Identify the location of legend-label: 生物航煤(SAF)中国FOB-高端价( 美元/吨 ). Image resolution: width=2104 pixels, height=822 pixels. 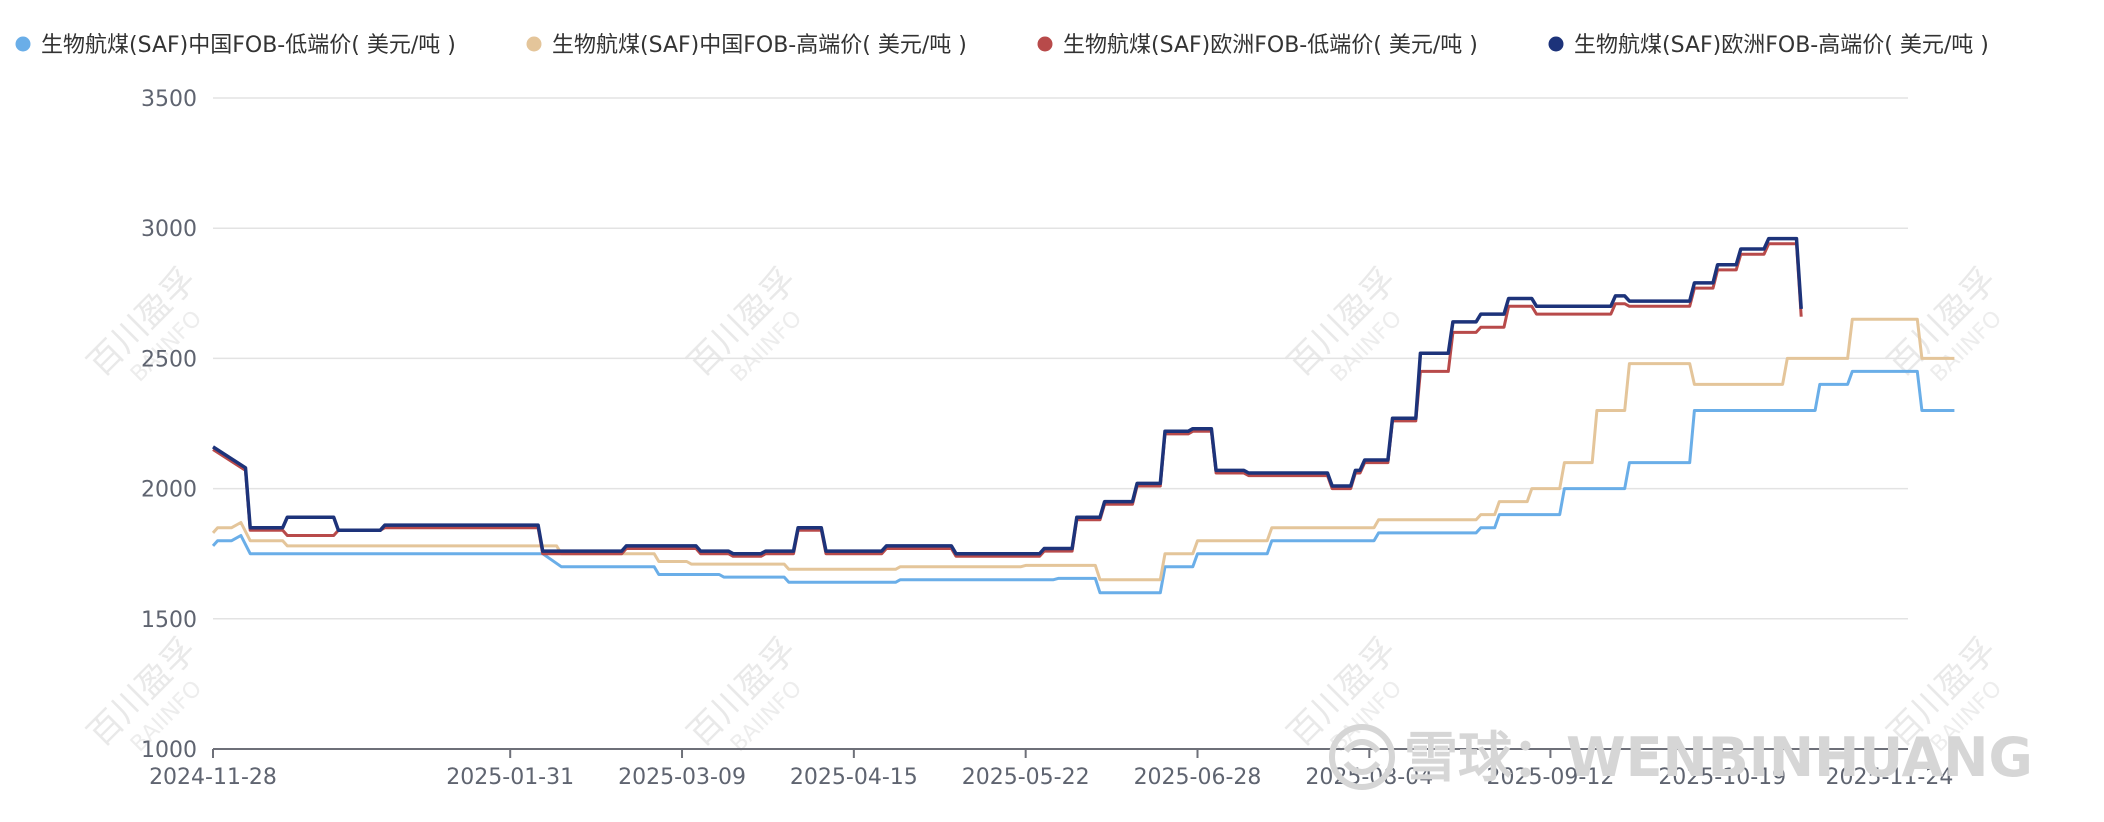
(759, 45).